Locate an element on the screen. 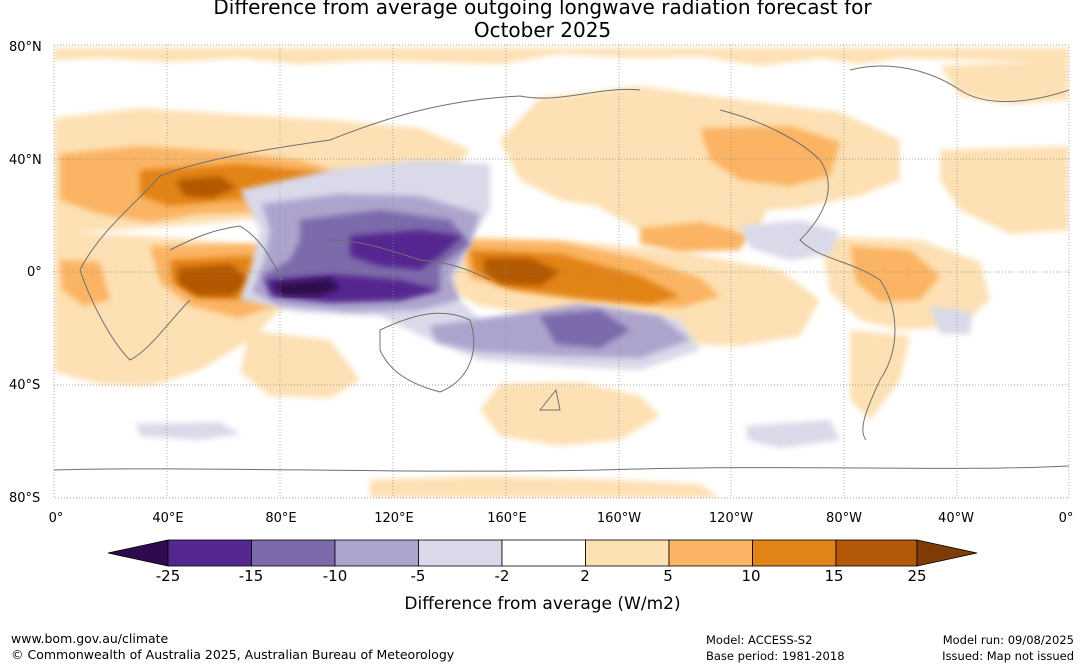 The image size is (1085, 667). colorbar-tick: -25 is located at coordinates (168, 576).